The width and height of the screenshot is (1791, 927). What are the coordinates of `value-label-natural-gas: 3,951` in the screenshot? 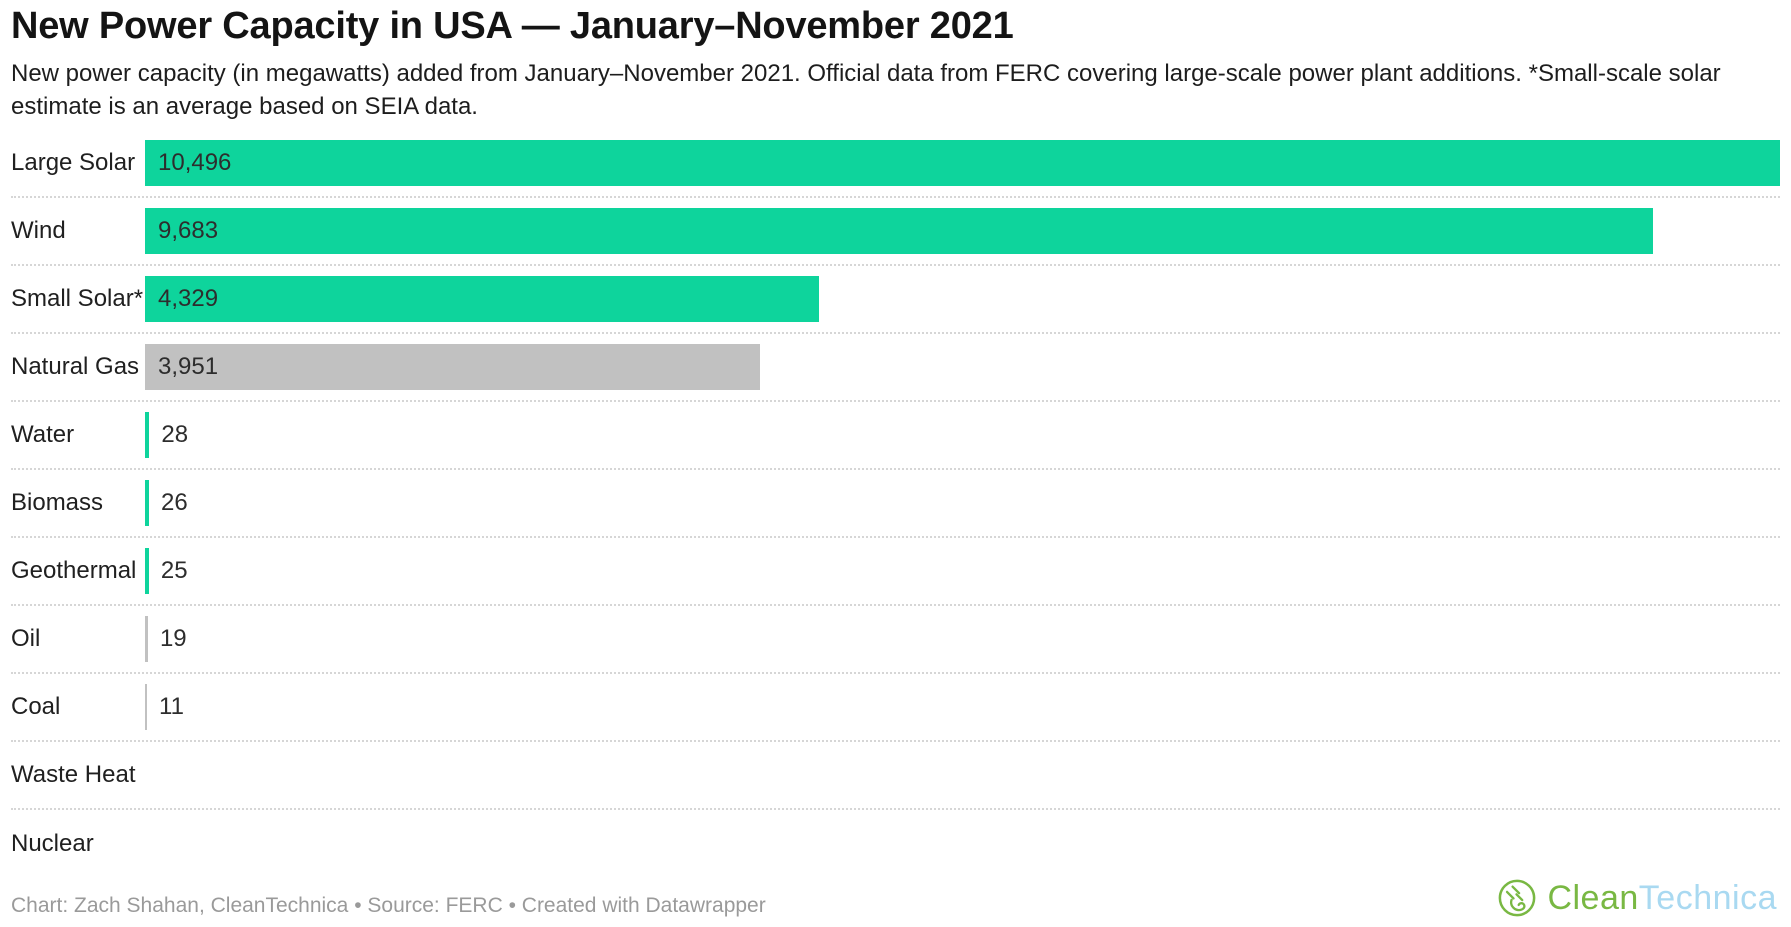 It's located at (188, 366).